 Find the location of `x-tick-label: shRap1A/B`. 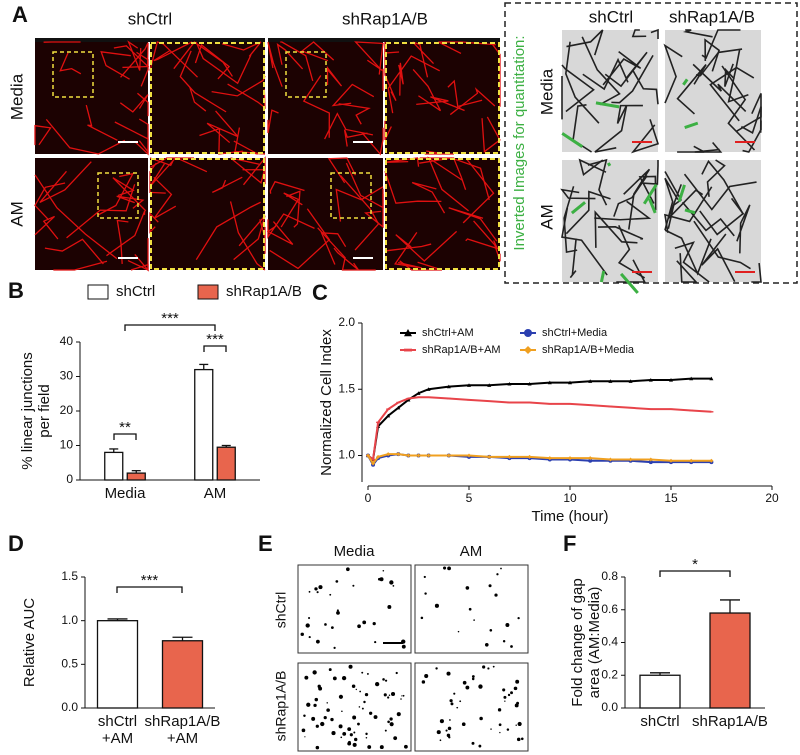

x-tick-label: shRap1A/B is located at coordinates (183, 721).